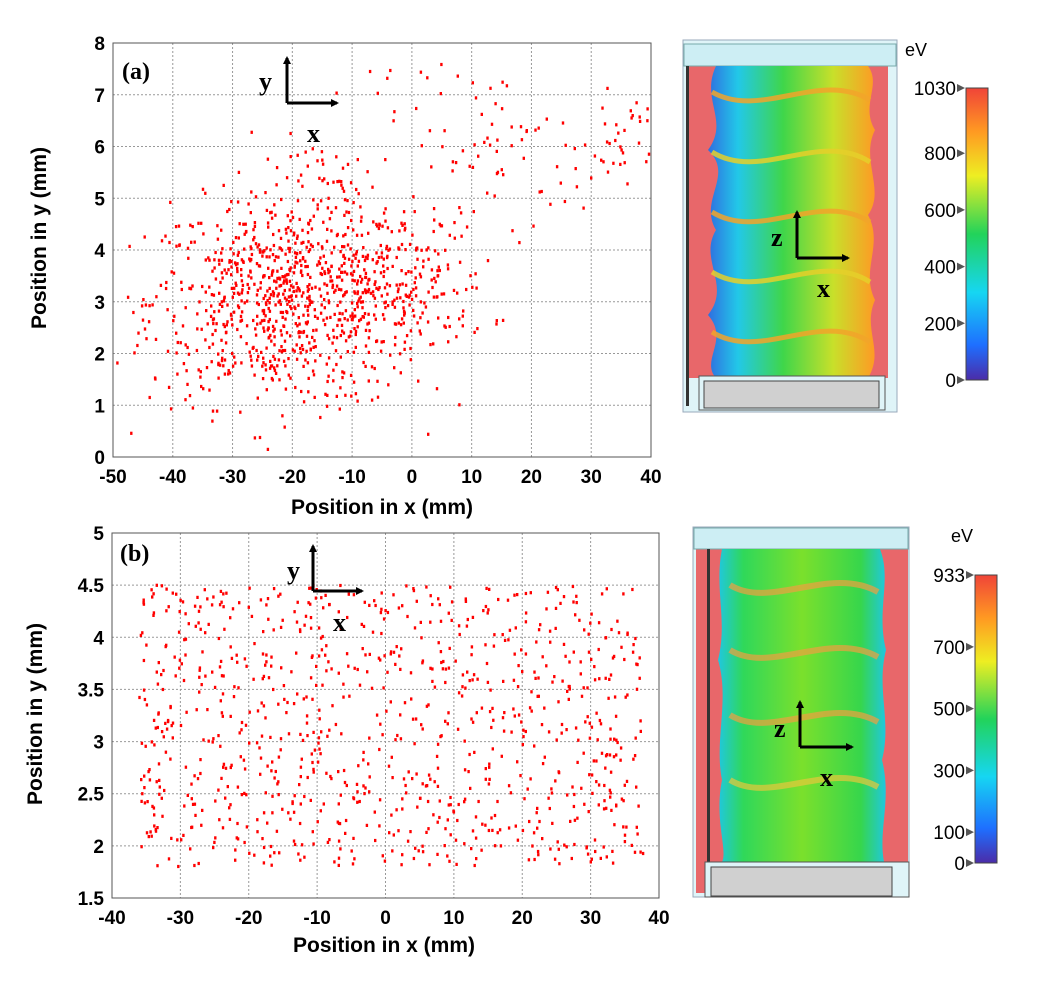  I want to click on a-y-tick-label: 8, so click(99, 44).